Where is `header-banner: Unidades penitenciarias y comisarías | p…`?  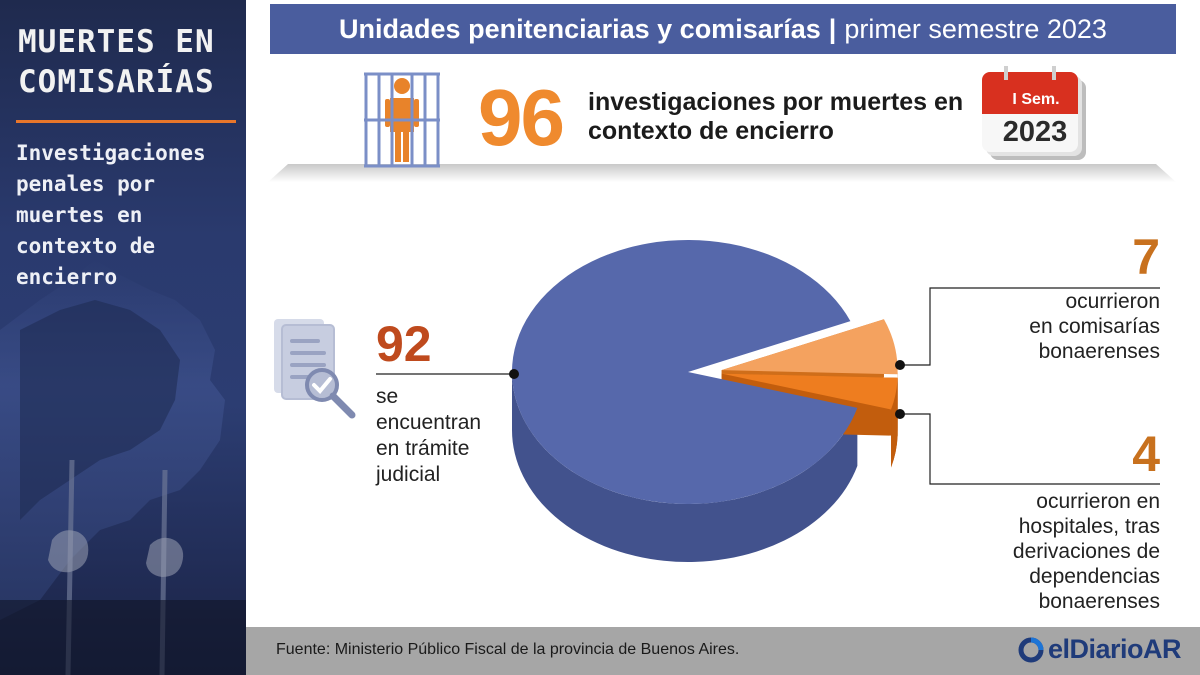 header-banner: Unidades penitenciarias y comisarías | p… is located at coordinates (723, 29).